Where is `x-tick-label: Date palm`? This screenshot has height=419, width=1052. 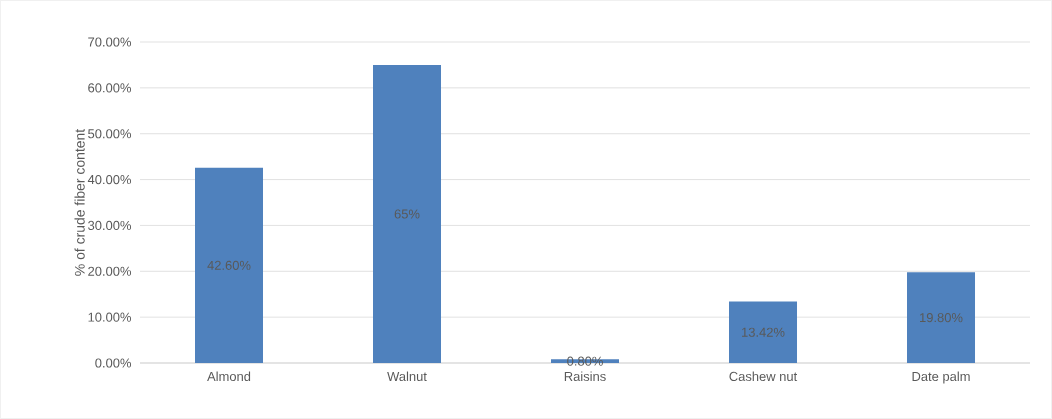
x-tick-label: Date palm is located at coordinates (941, 377).